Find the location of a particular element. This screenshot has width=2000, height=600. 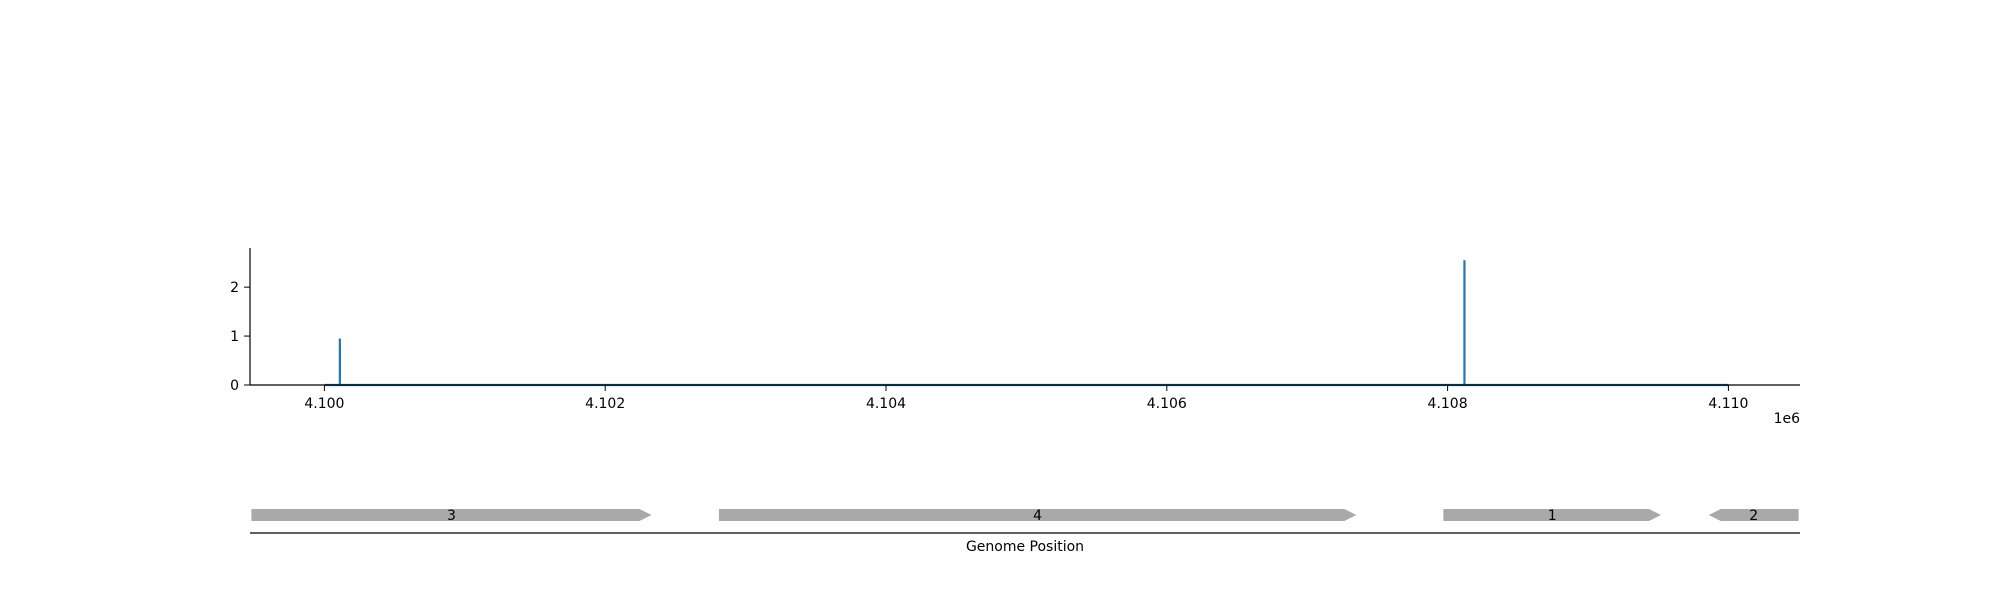

x-tick-label: 4.104 is located at coordinates (886, 404).